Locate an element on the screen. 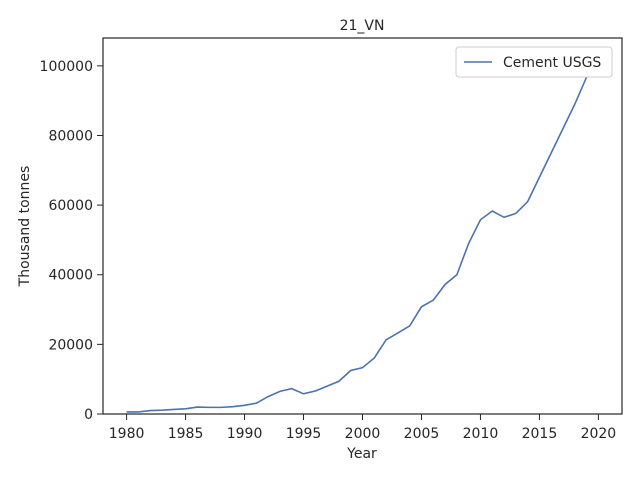 The height and width of the screenshot is (480, 640). y-tick-label: 20000 is located at coordinates (70, 345).